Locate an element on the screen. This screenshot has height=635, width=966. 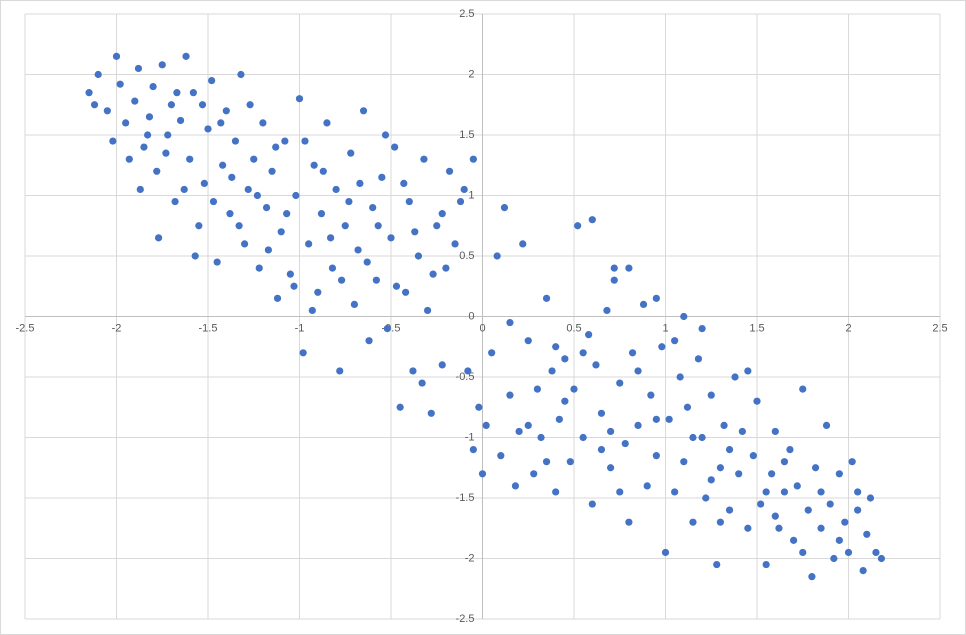
x-tick-label: 1.5 is located at coordinates (756, 328).